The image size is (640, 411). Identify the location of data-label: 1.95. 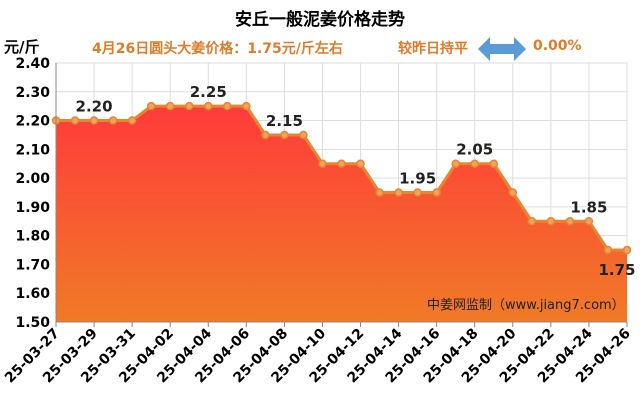
(417, 179).